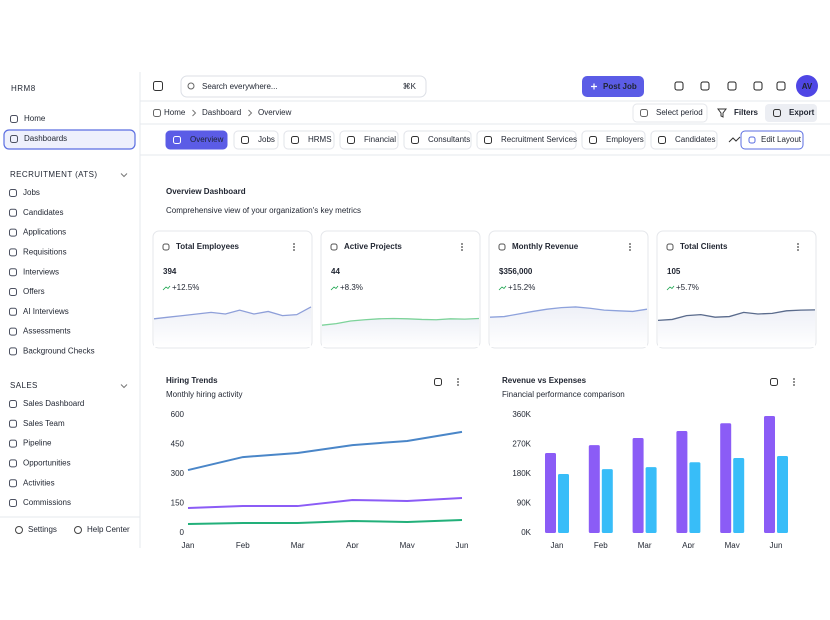 The image size is (830, 620). What do you see at coordinates (380, 139) in the screenshot?
I see `tab-label: Financial` at bounding box center [380, 139].